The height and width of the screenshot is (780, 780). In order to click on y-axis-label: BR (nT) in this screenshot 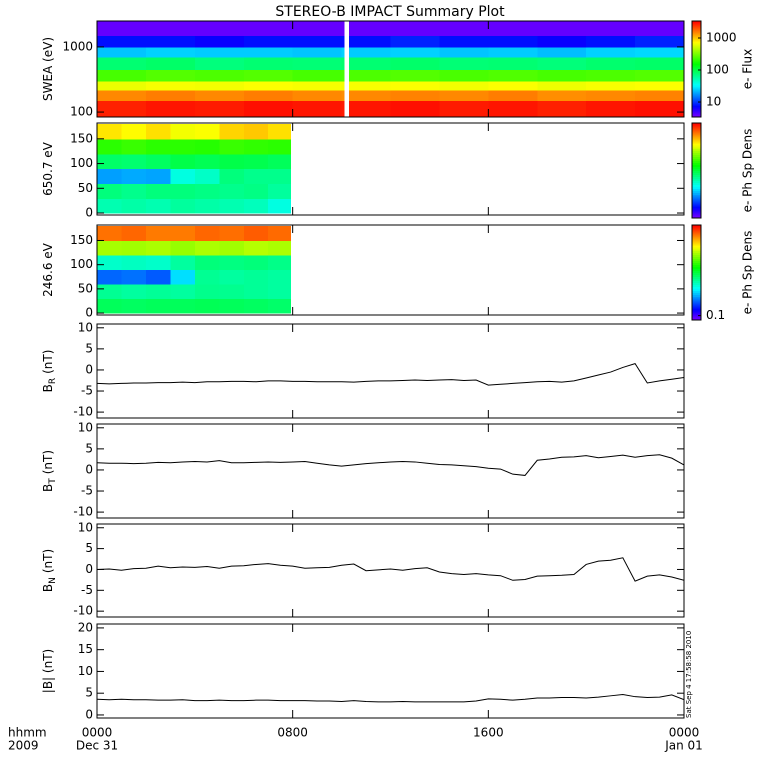, I will do `click(49, 371)`.